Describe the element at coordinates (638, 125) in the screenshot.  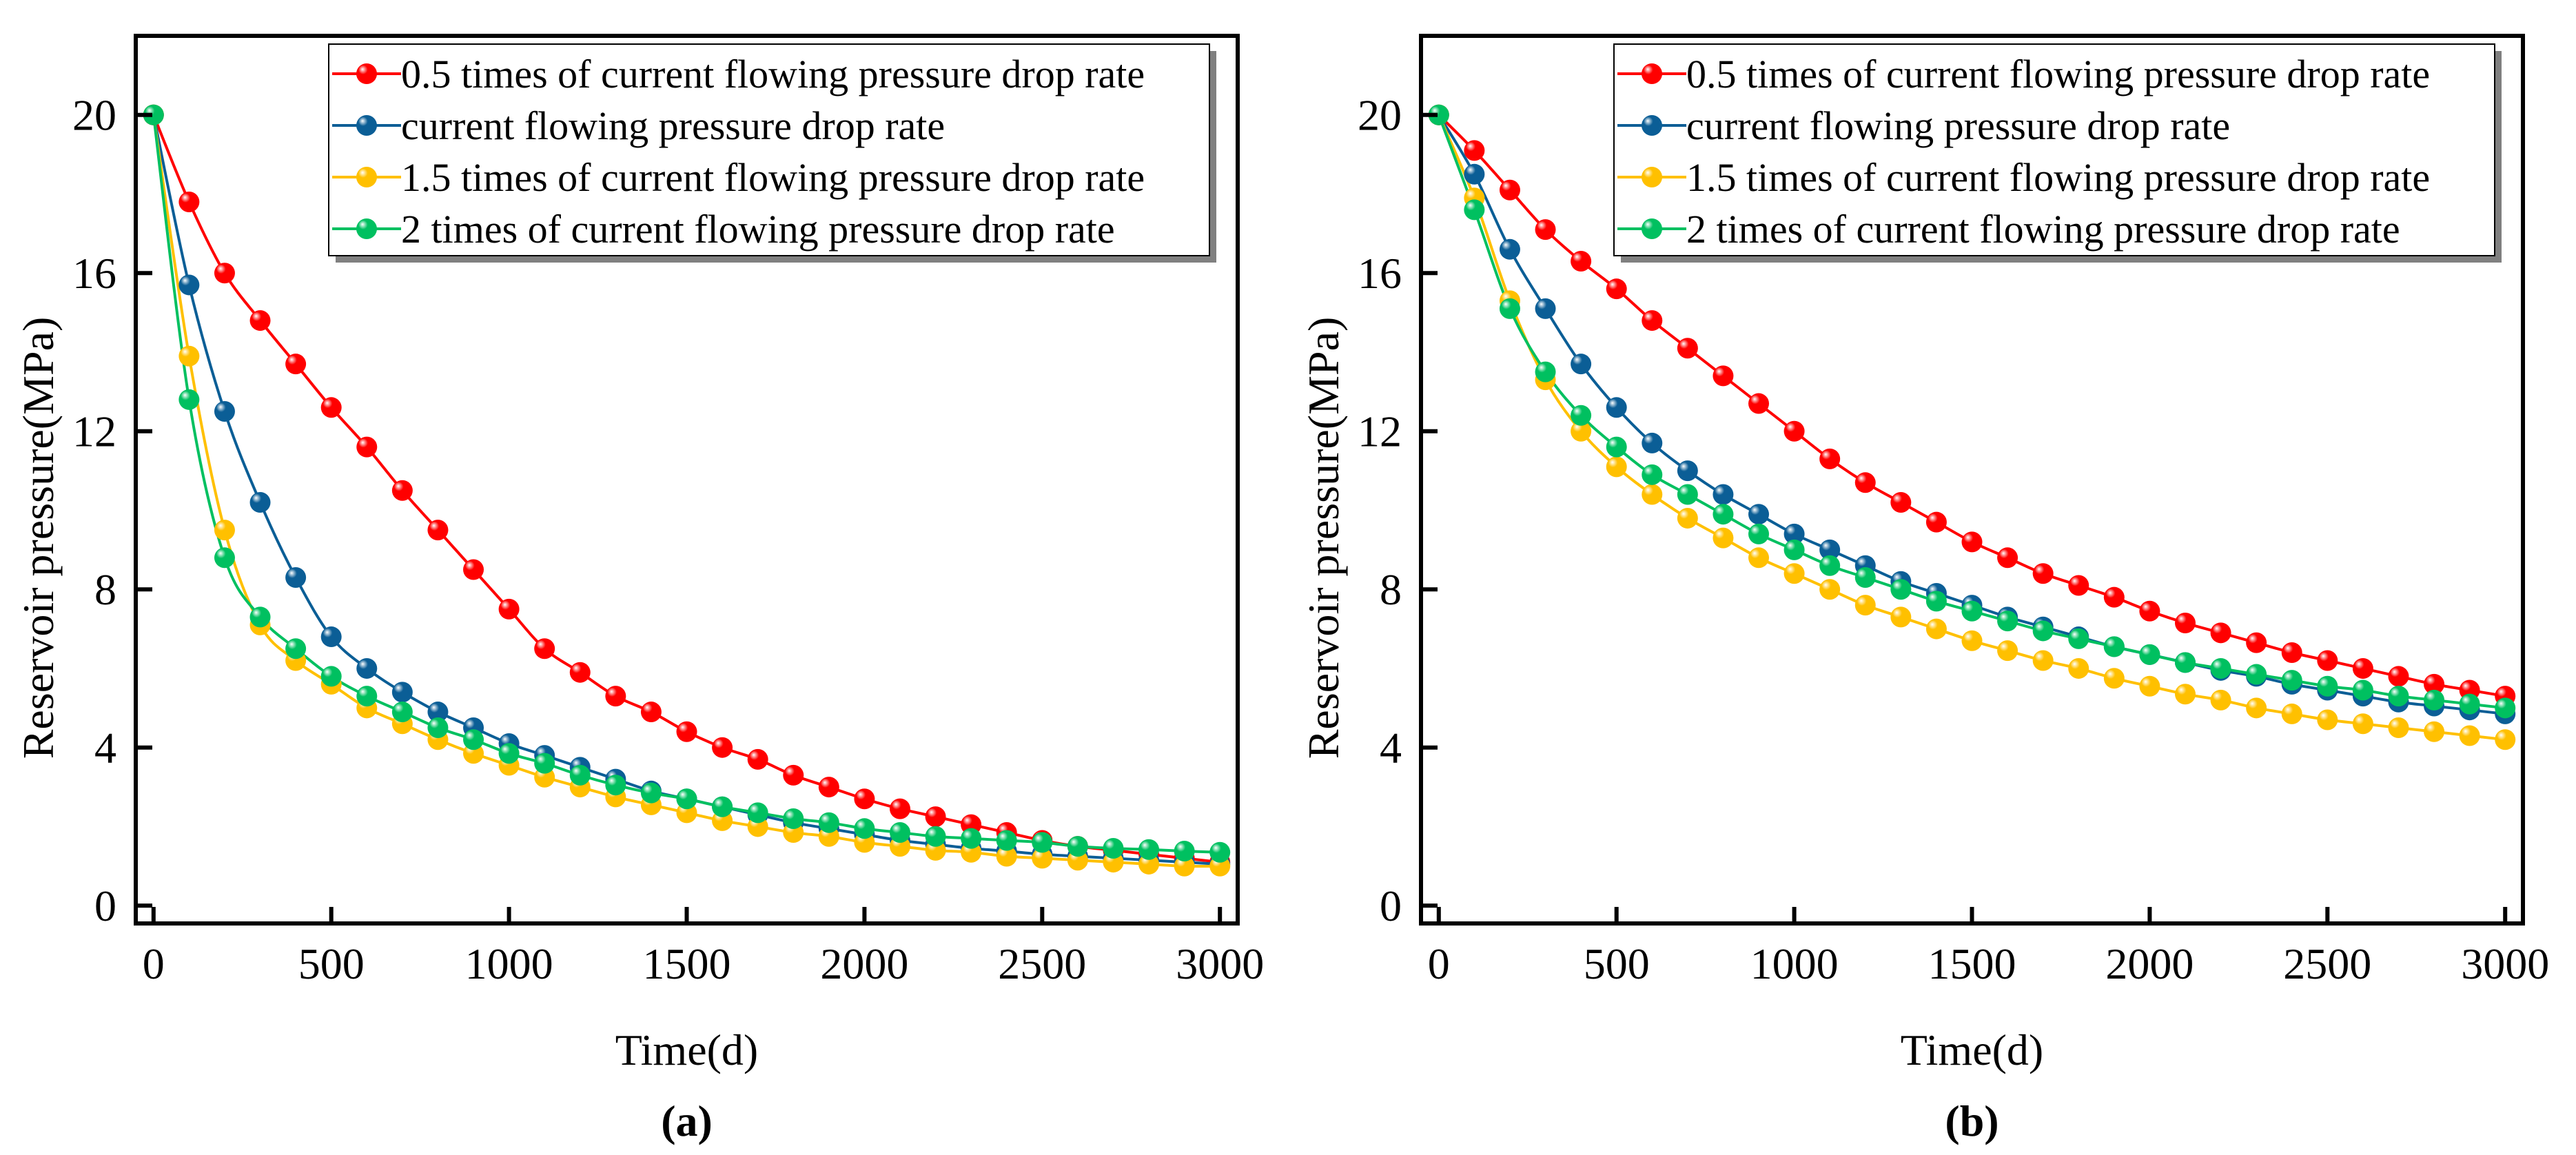
I see `legend-item-2: current flowing pressure drop rate` at that location.